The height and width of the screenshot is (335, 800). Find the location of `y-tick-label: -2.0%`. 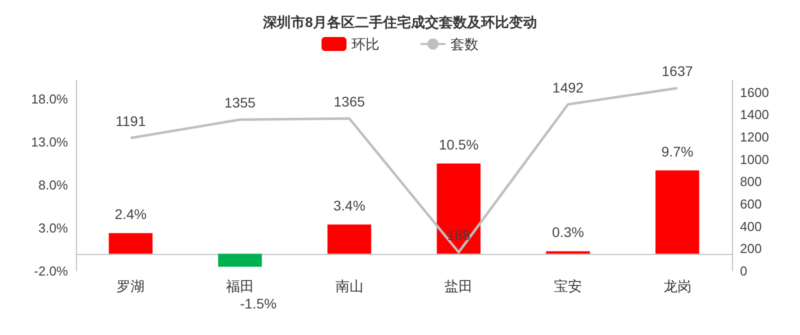

y-tick-label: -2.0% is located at coordinates (51, 271).